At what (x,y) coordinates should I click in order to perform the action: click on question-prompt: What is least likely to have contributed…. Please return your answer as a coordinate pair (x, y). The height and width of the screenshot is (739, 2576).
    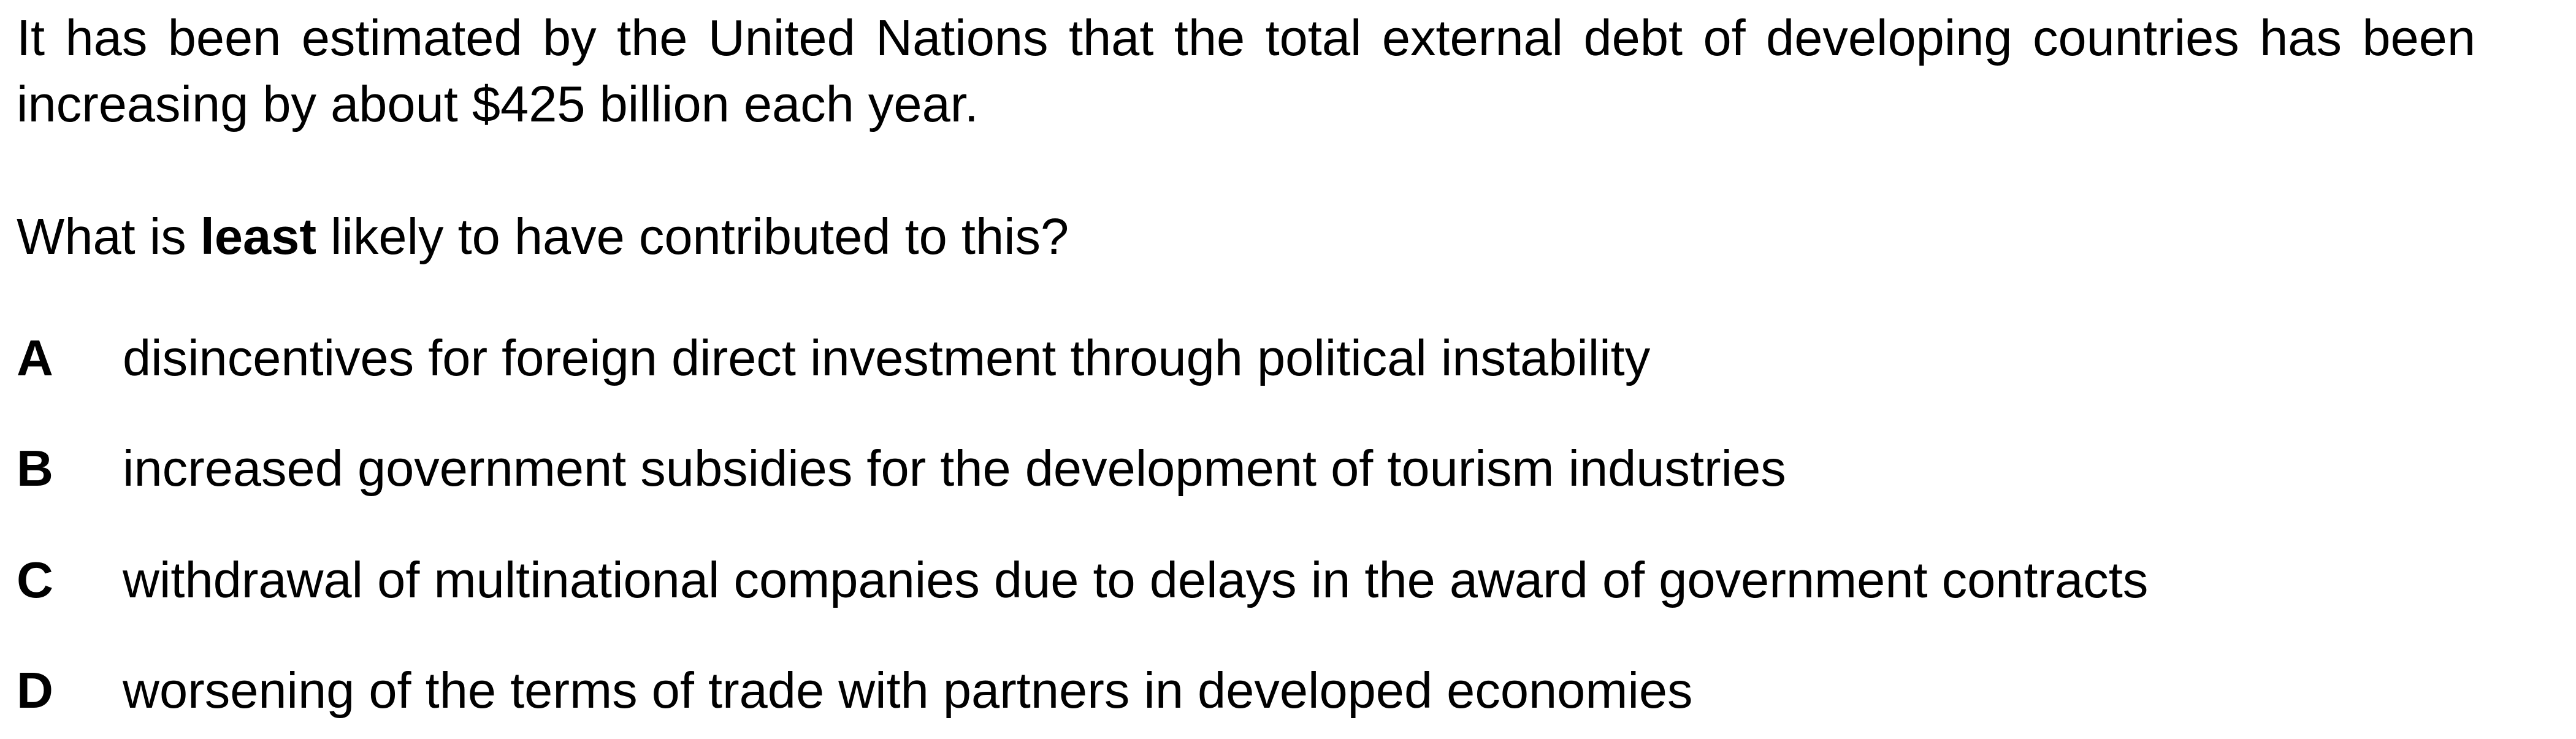
    Looking at the image, I should click on (543, 237).